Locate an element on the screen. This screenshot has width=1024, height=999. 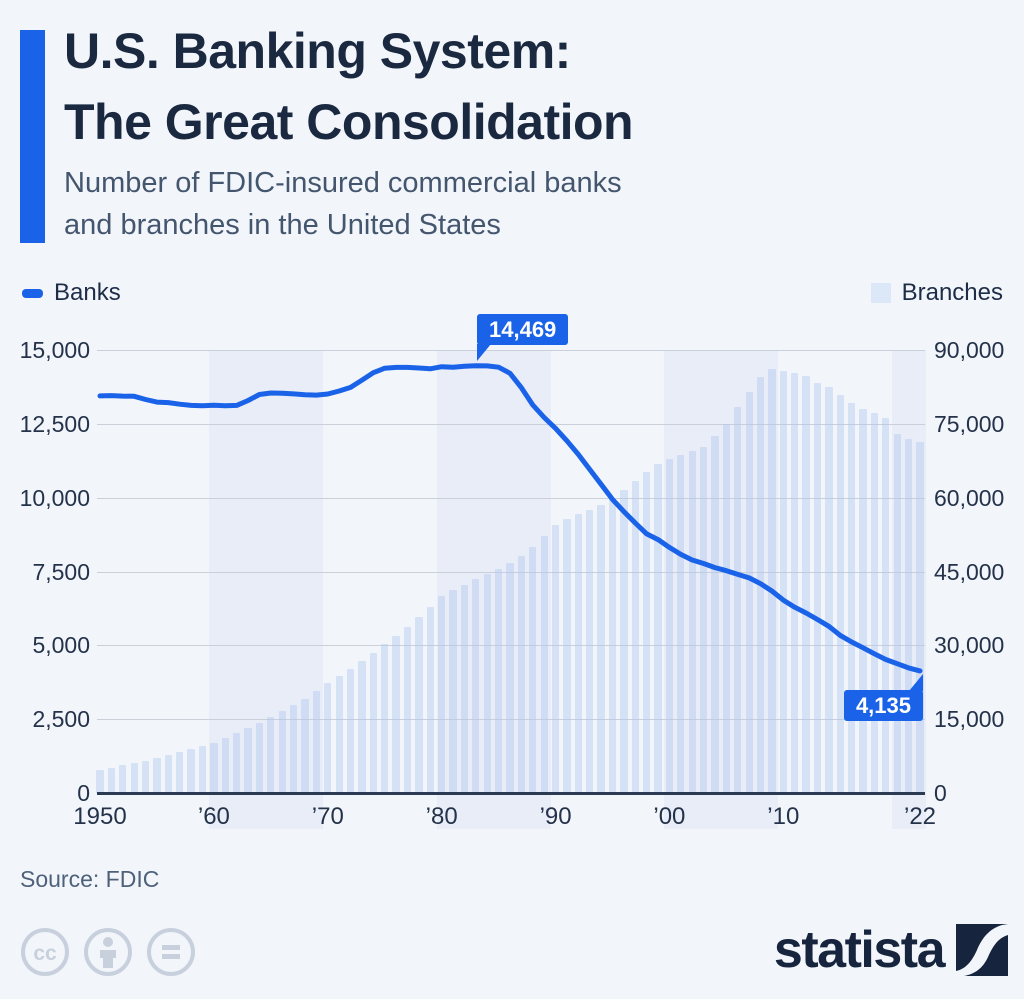
y-axis-label-right: 0 is located at coordinates (940, 793).